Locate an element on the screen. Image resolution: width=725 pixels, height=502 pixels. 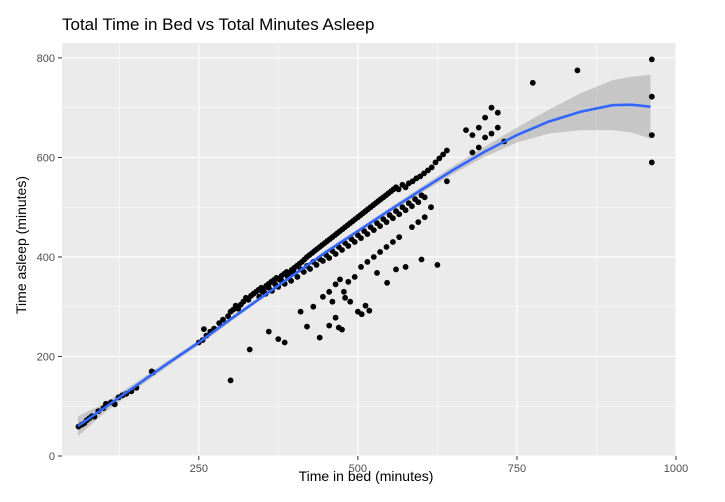
y-tick-label: 400 is located at coordinates (46, 258).